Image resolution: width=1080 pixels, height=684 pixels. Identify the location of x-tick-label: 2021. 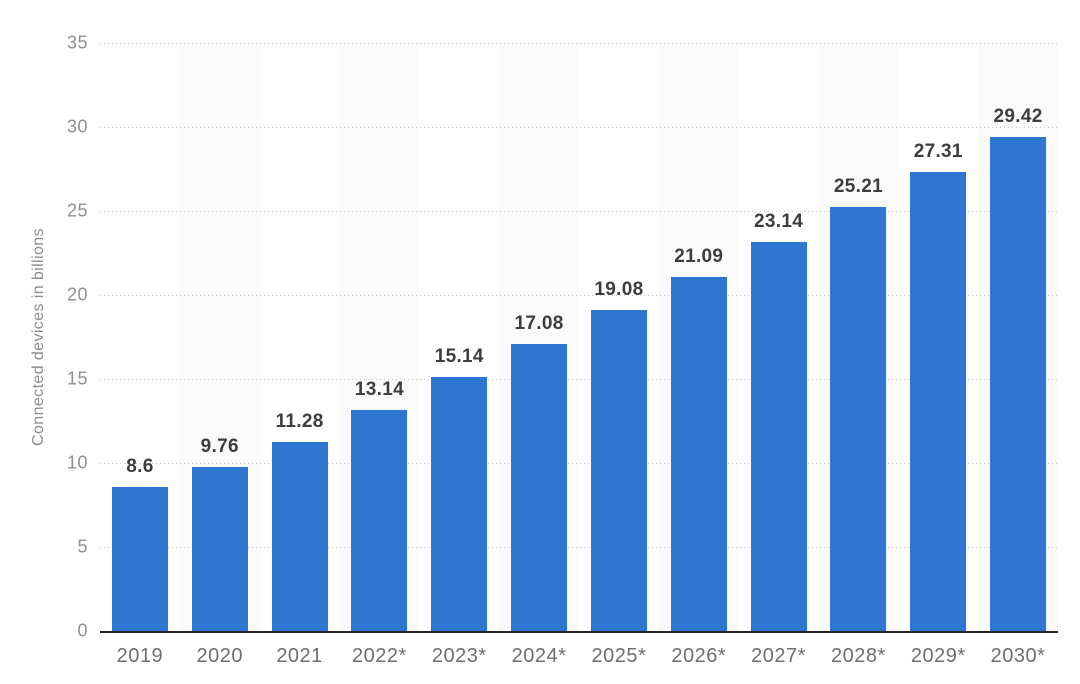
(299, 656).